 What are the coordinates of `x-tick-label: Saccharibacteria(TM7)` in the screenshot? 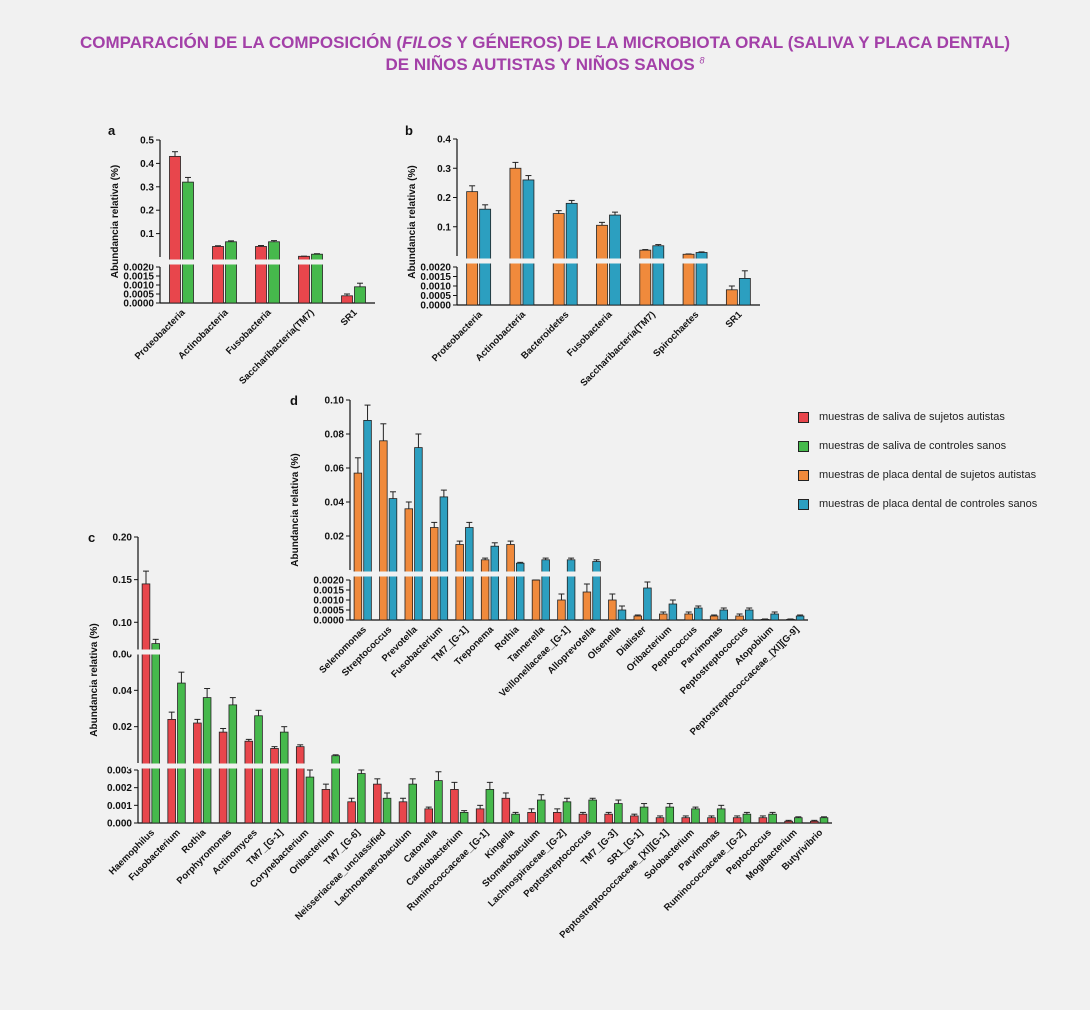 It's located at (276, 346).